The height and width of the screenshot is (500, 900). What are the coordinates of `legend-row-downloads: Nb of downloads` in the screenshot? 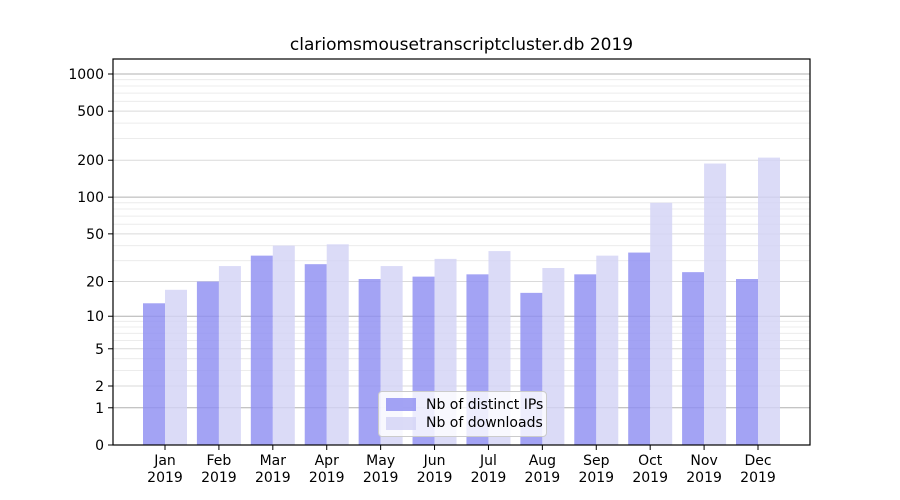 It's located at (462, 423).